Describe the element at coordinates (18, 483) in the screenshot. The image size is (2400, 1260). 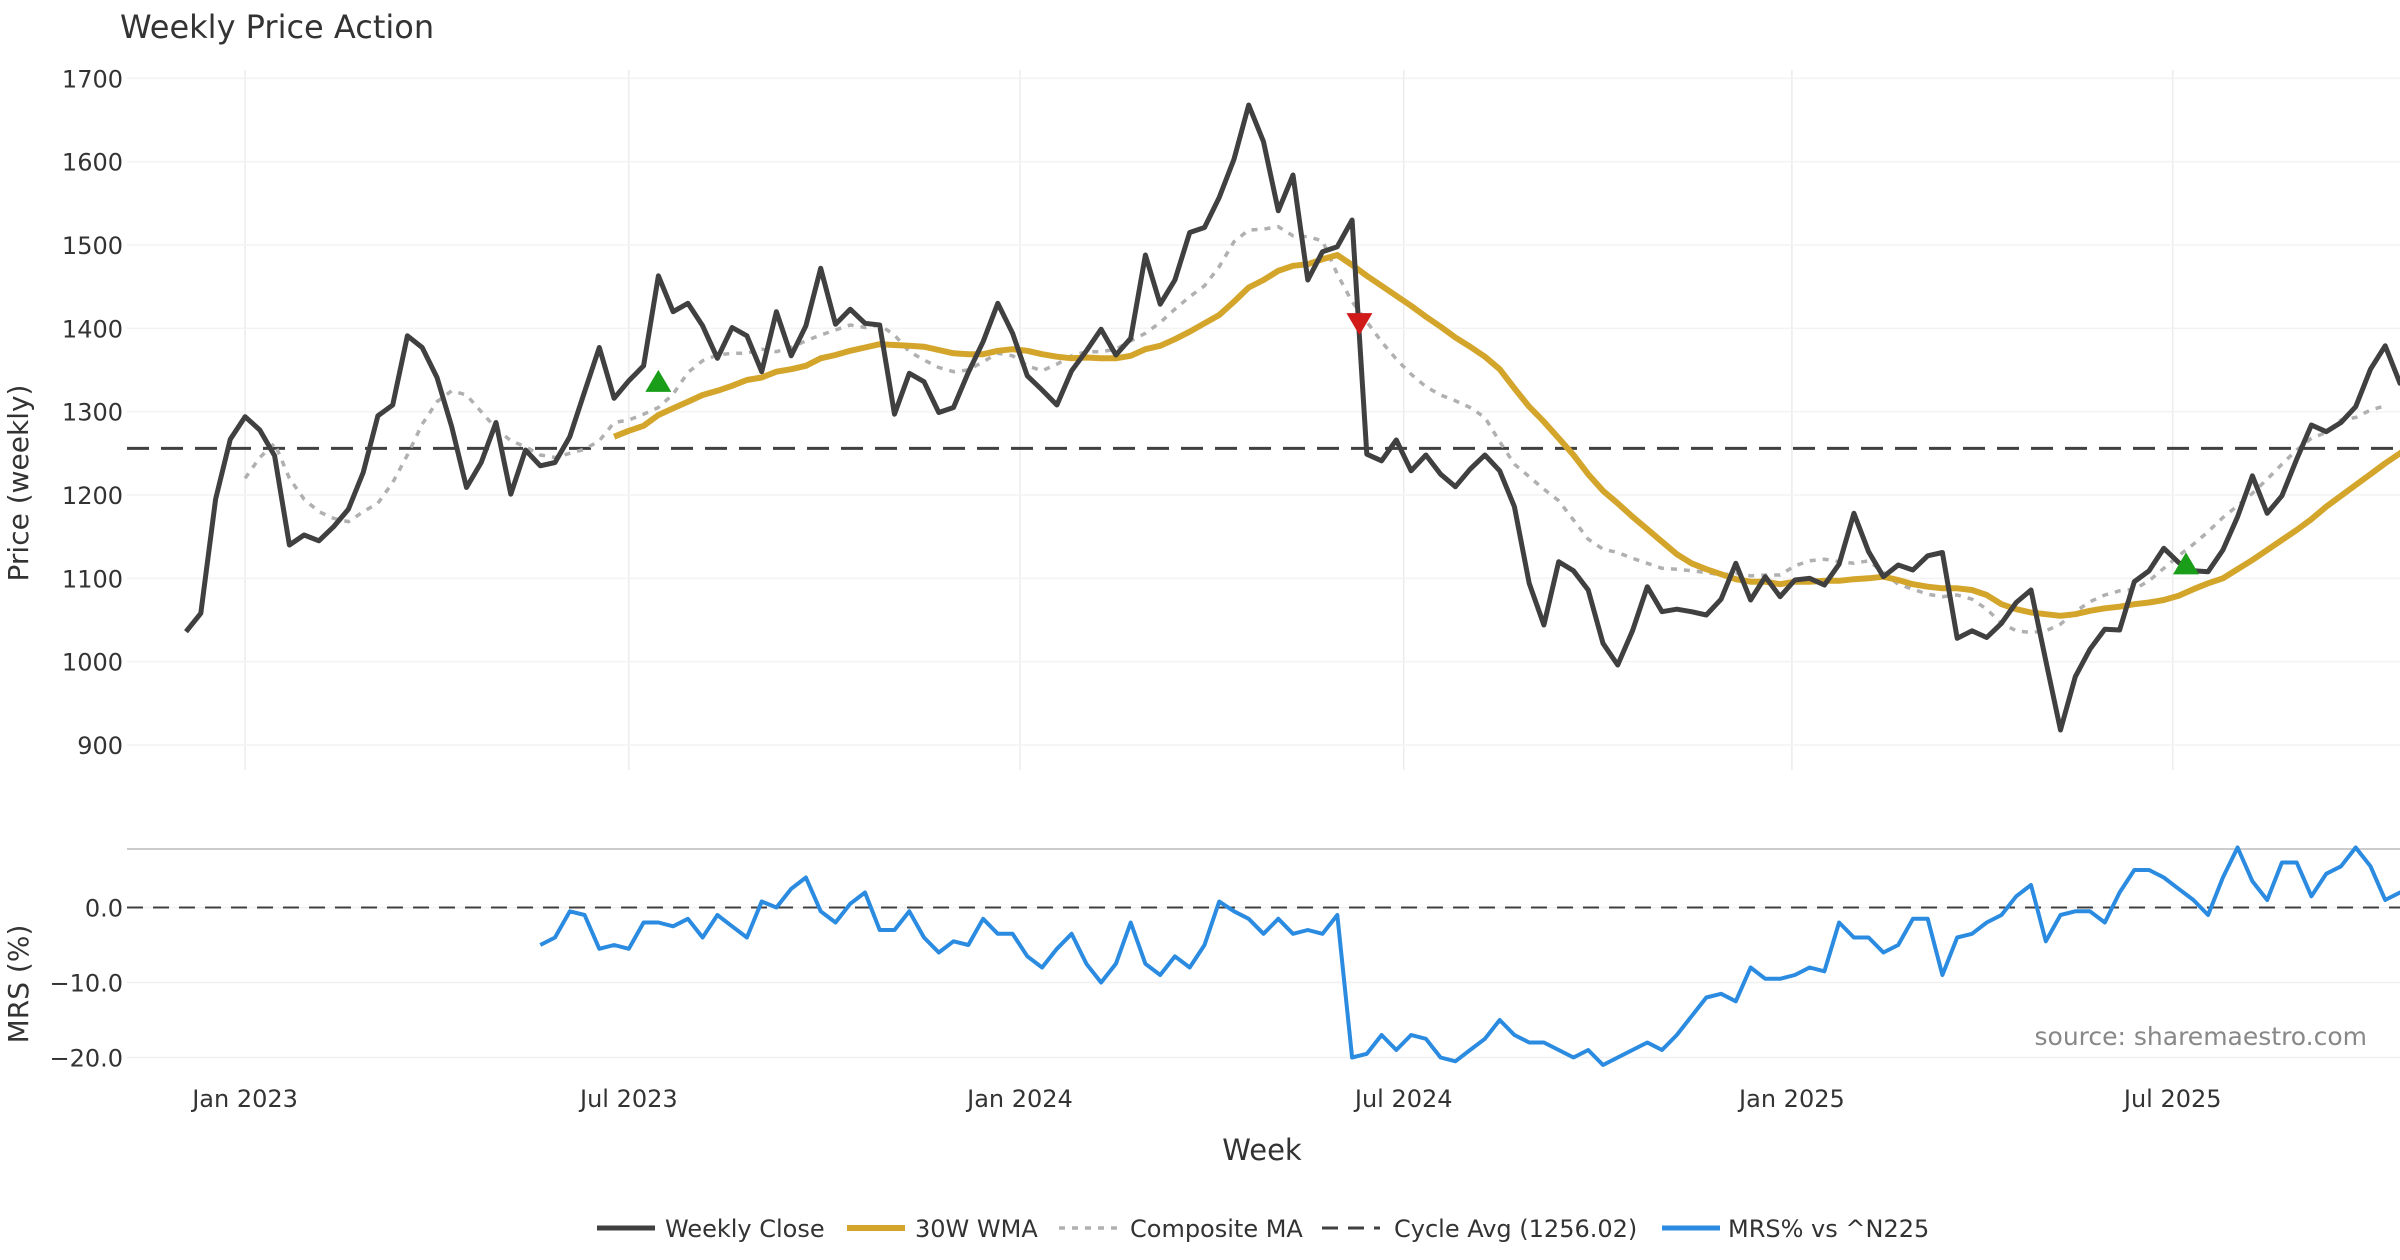
I see `price-y-axis-label: Price (weekly)` at that location.